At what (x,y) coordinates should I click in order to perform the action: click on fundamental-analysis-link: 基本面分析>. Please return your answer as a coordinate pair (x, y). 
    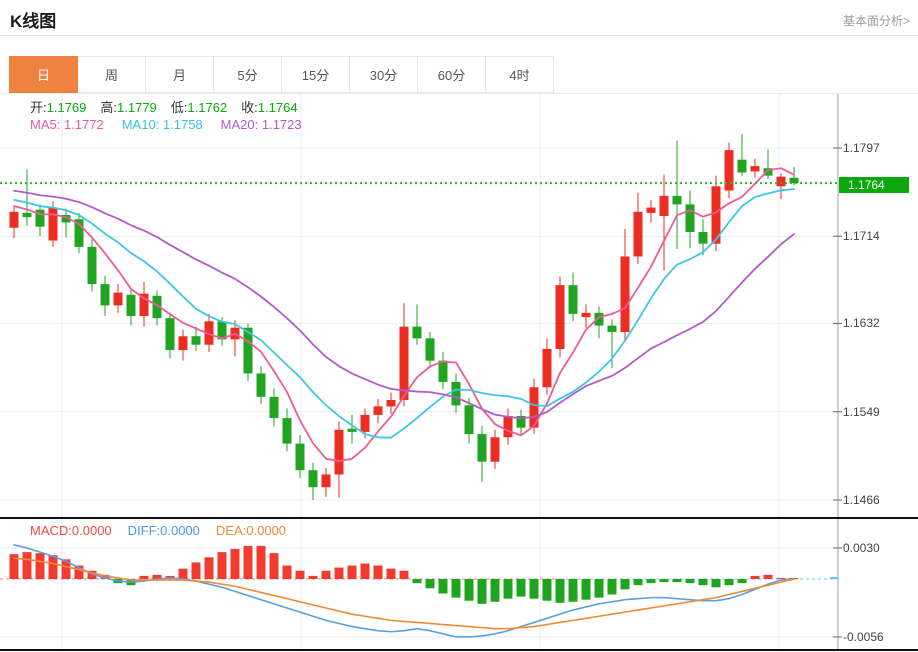
    Looking at the image, I should click on (876, 21).